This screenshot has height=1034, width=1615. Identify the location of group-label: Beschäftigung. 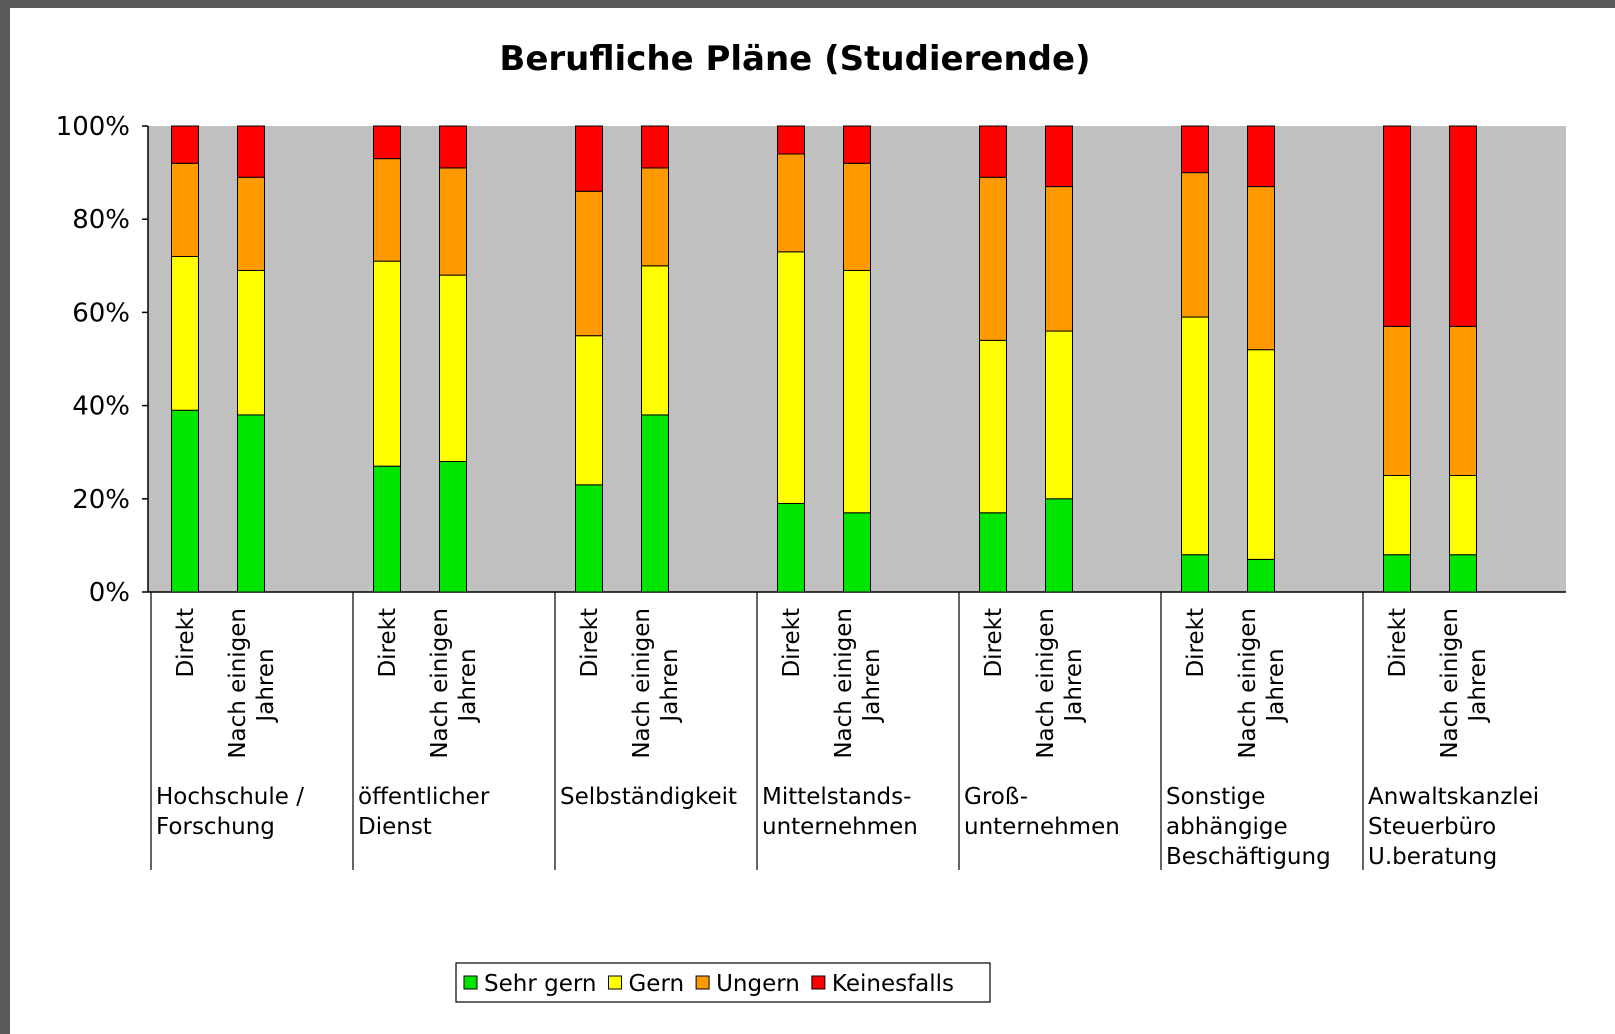
(1248, 857).